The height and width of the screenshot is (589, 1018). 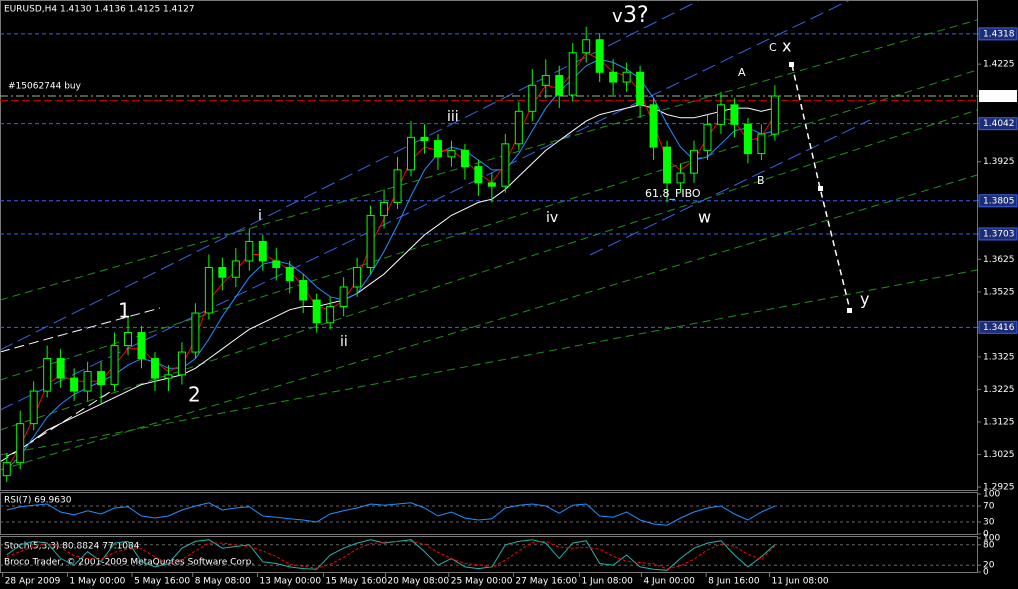 I want to click on stoch-title: Stoch(5,3,3) 80.8824 77.1084, so click(x=72, y=547).